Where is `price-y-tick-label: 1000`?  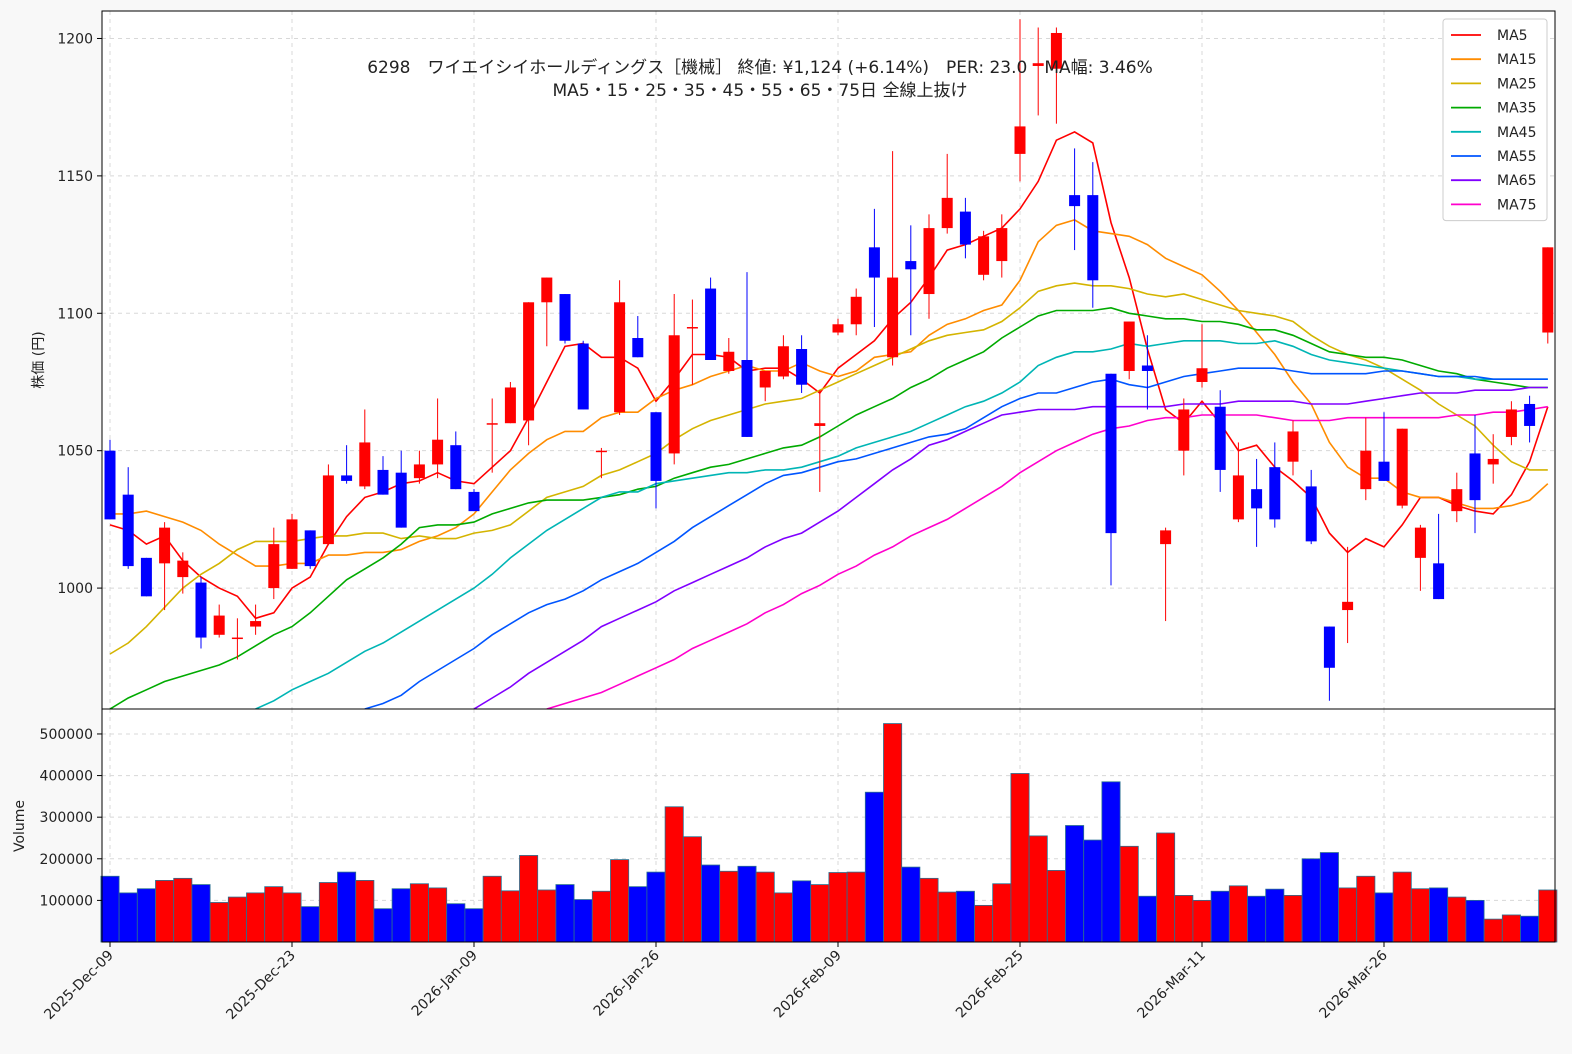 price-y-tick-label: 1000 is located at coordinates (75, 589).